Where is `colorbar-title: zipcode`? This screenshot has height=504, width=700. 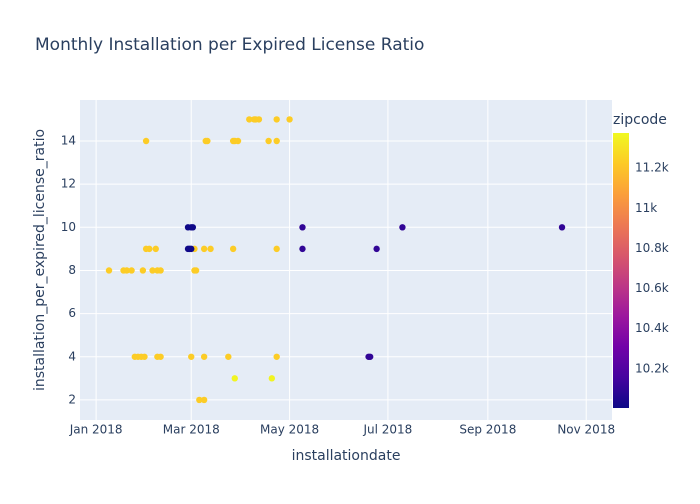
colorbar-title: zipcode is located at coordinates (640, 120).